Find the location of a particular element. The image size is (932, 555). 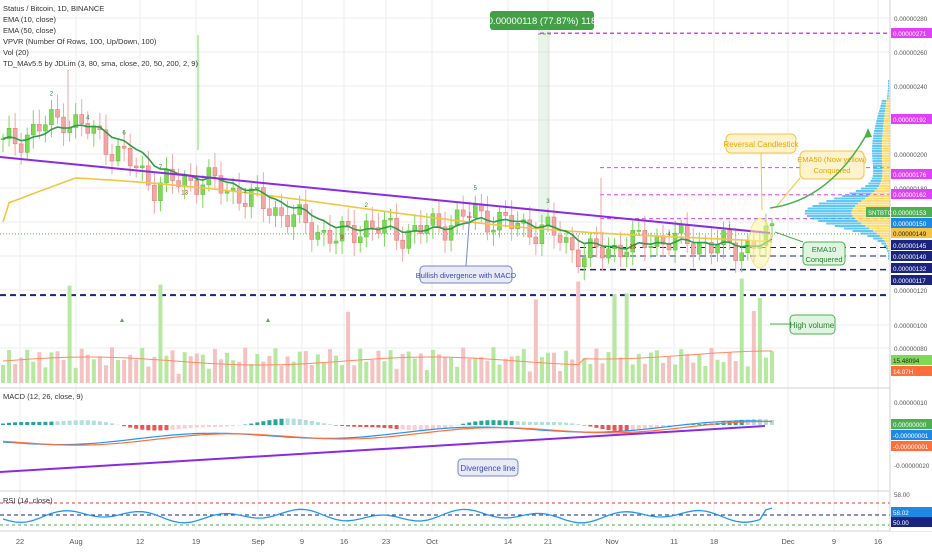

price-badge-text: 0.00000150 is located at coordinates (910, 224).